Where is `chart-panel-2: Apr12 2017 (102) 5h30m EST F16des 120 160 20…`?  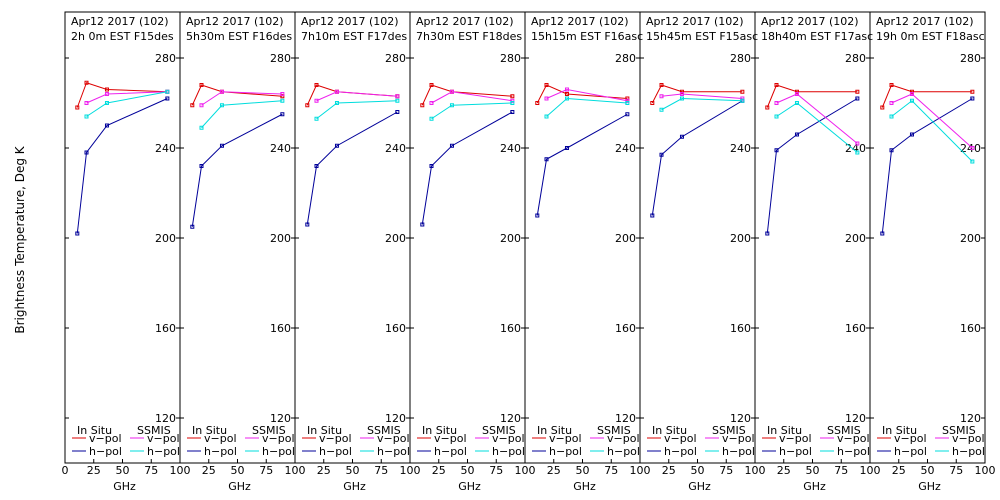
chart-panel-2: Apr12 2017 (102) 5h30m EST F16des 120 160 20… is located at coordinates (242, 252).